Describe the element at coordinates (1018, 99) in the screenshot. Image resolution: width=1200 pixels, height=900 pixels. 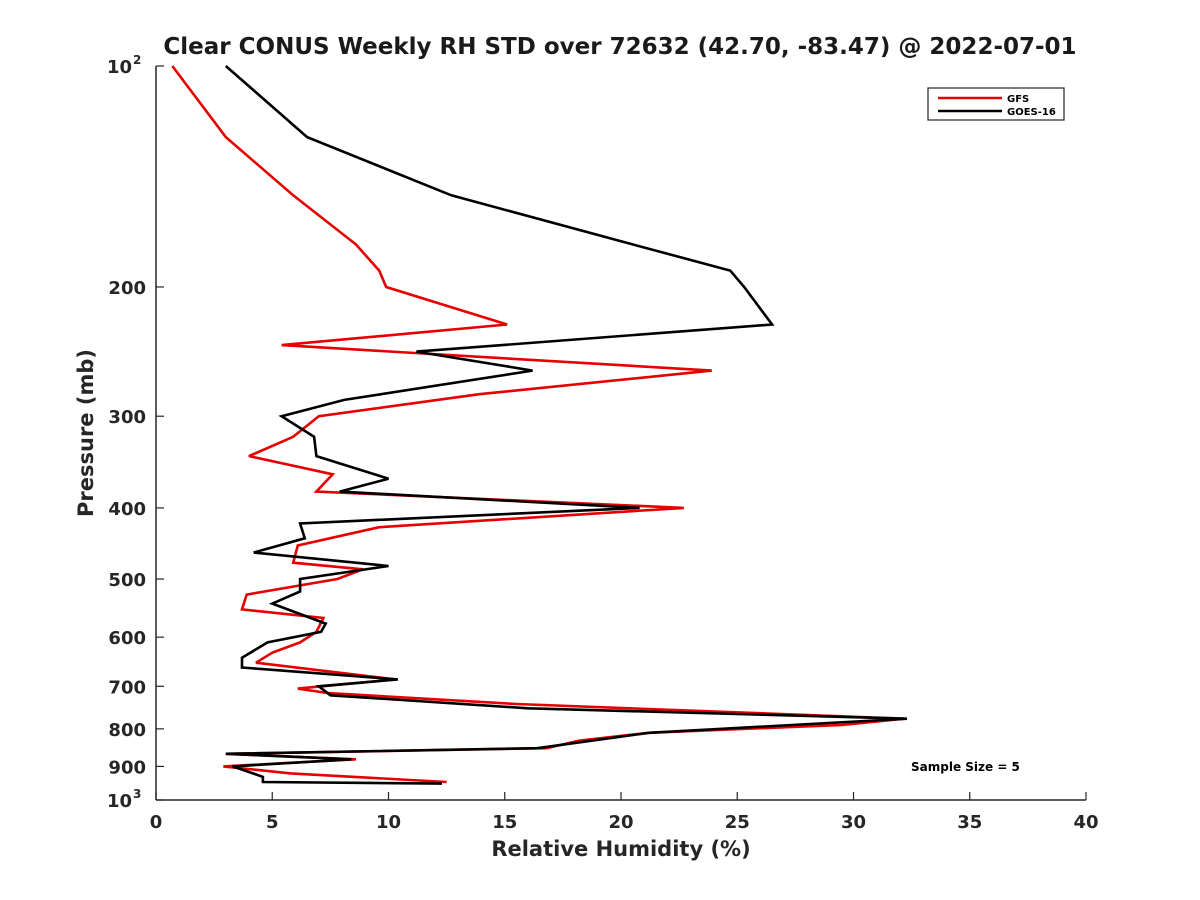
I see `legend-label-gfs: GFS` at that location.